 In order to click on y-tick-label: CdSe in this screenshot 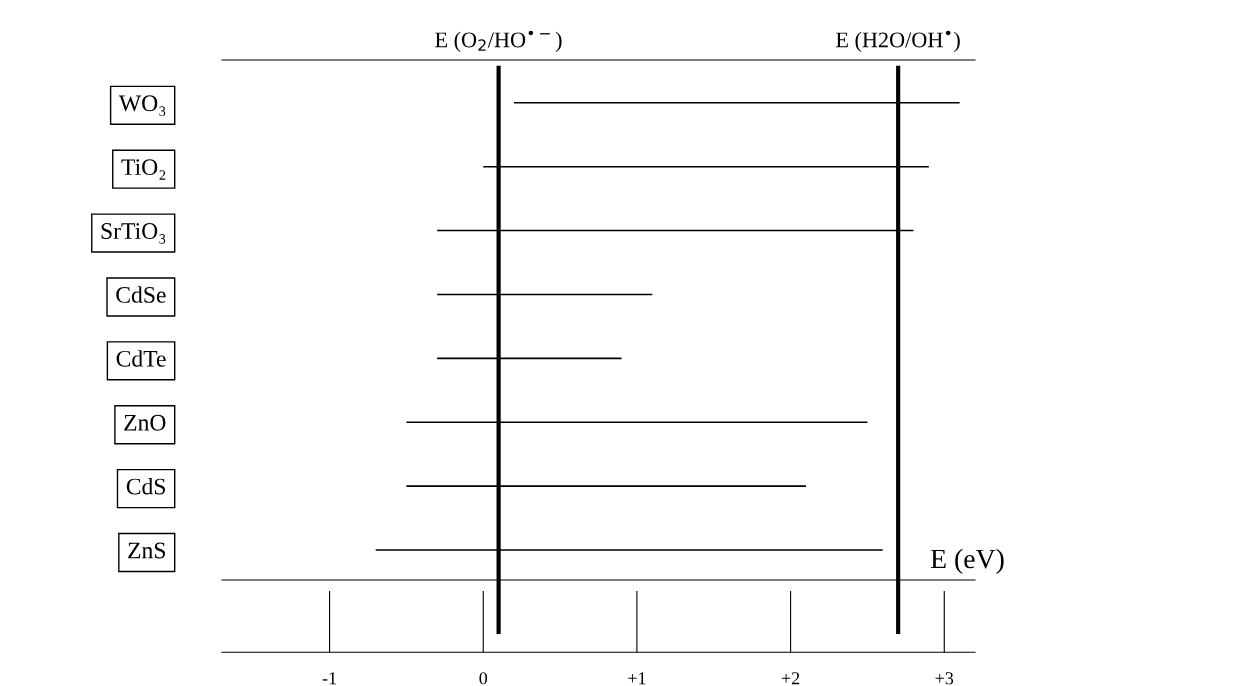, I will do `click(141, 294)`.